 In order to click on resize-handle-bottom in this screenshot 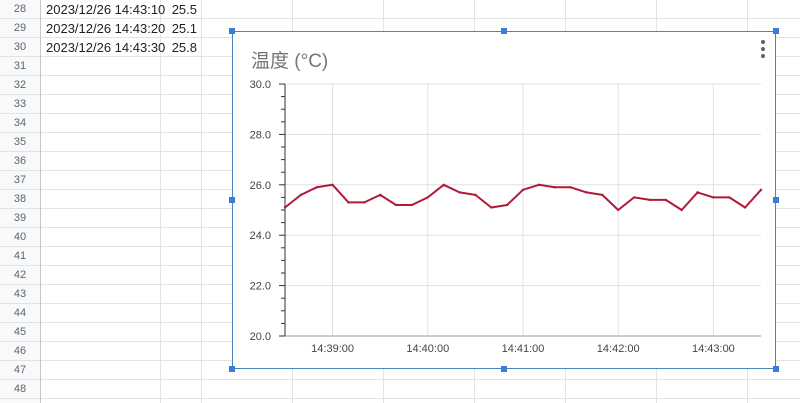, I will do `click(504, 369)`.